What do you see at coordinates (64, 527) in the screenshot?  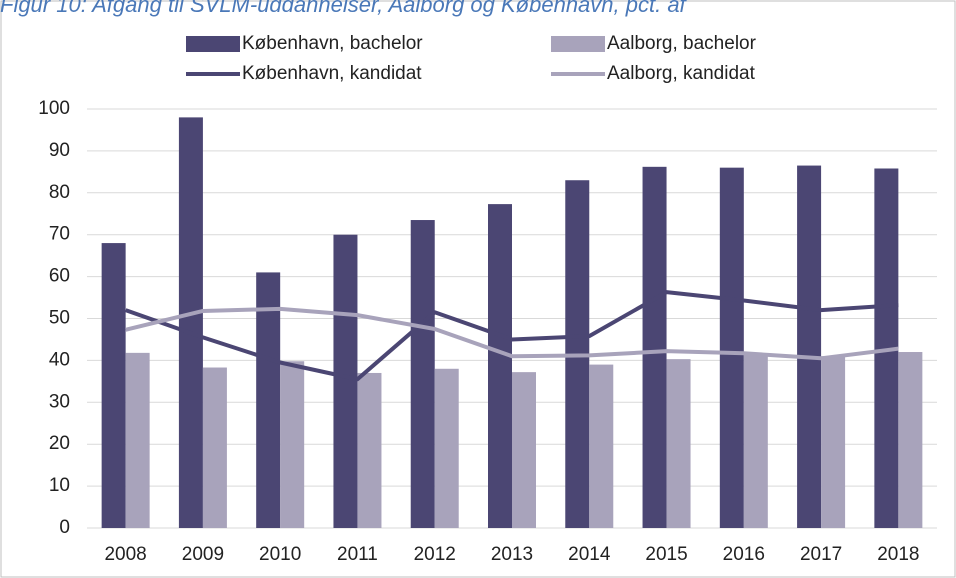 I see `y-tick-label: 0` at bounding box center [64, 527].